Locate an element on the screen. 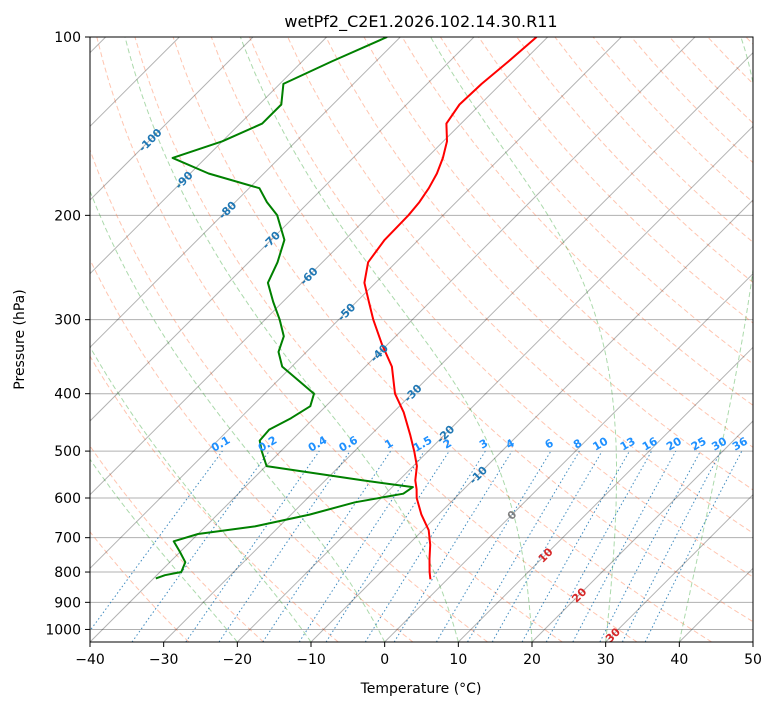  y-tick-label: 600 is located at coordinates (67, 499).